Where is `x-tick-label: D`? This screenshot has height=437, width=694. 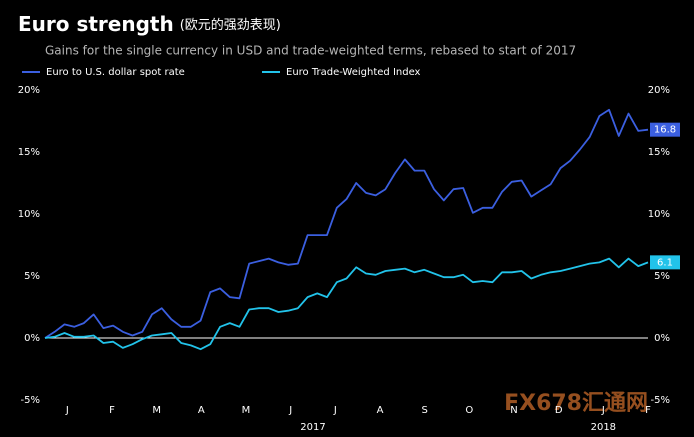
x-tick-label: D is located at coordinates (559, 410).